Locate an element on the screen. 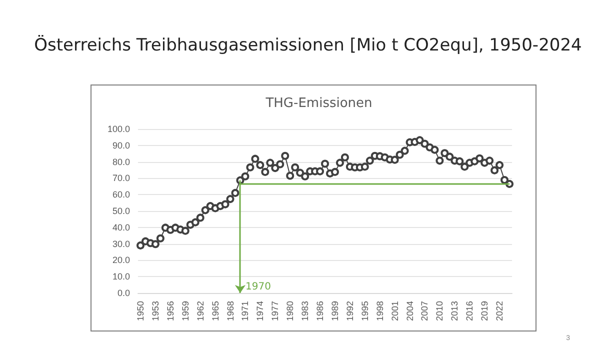 The image size is (616, 349). annotation: 1970 is located at coordinates (258, 287).